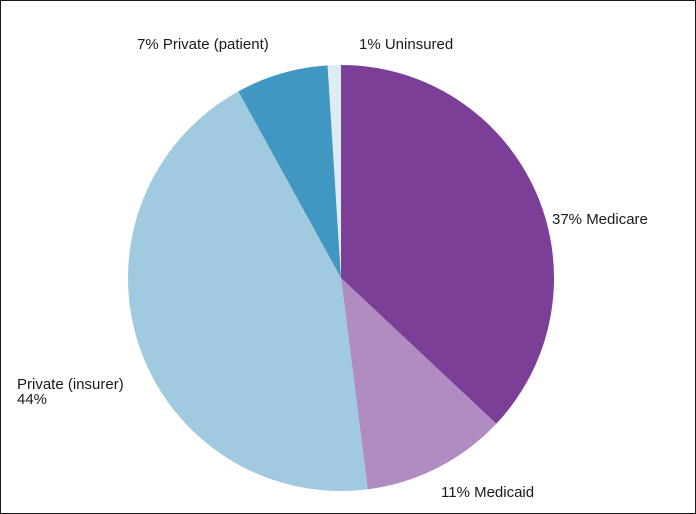  I want to click on slice-label-medicare: 37% Medicare, so click(600, 219).